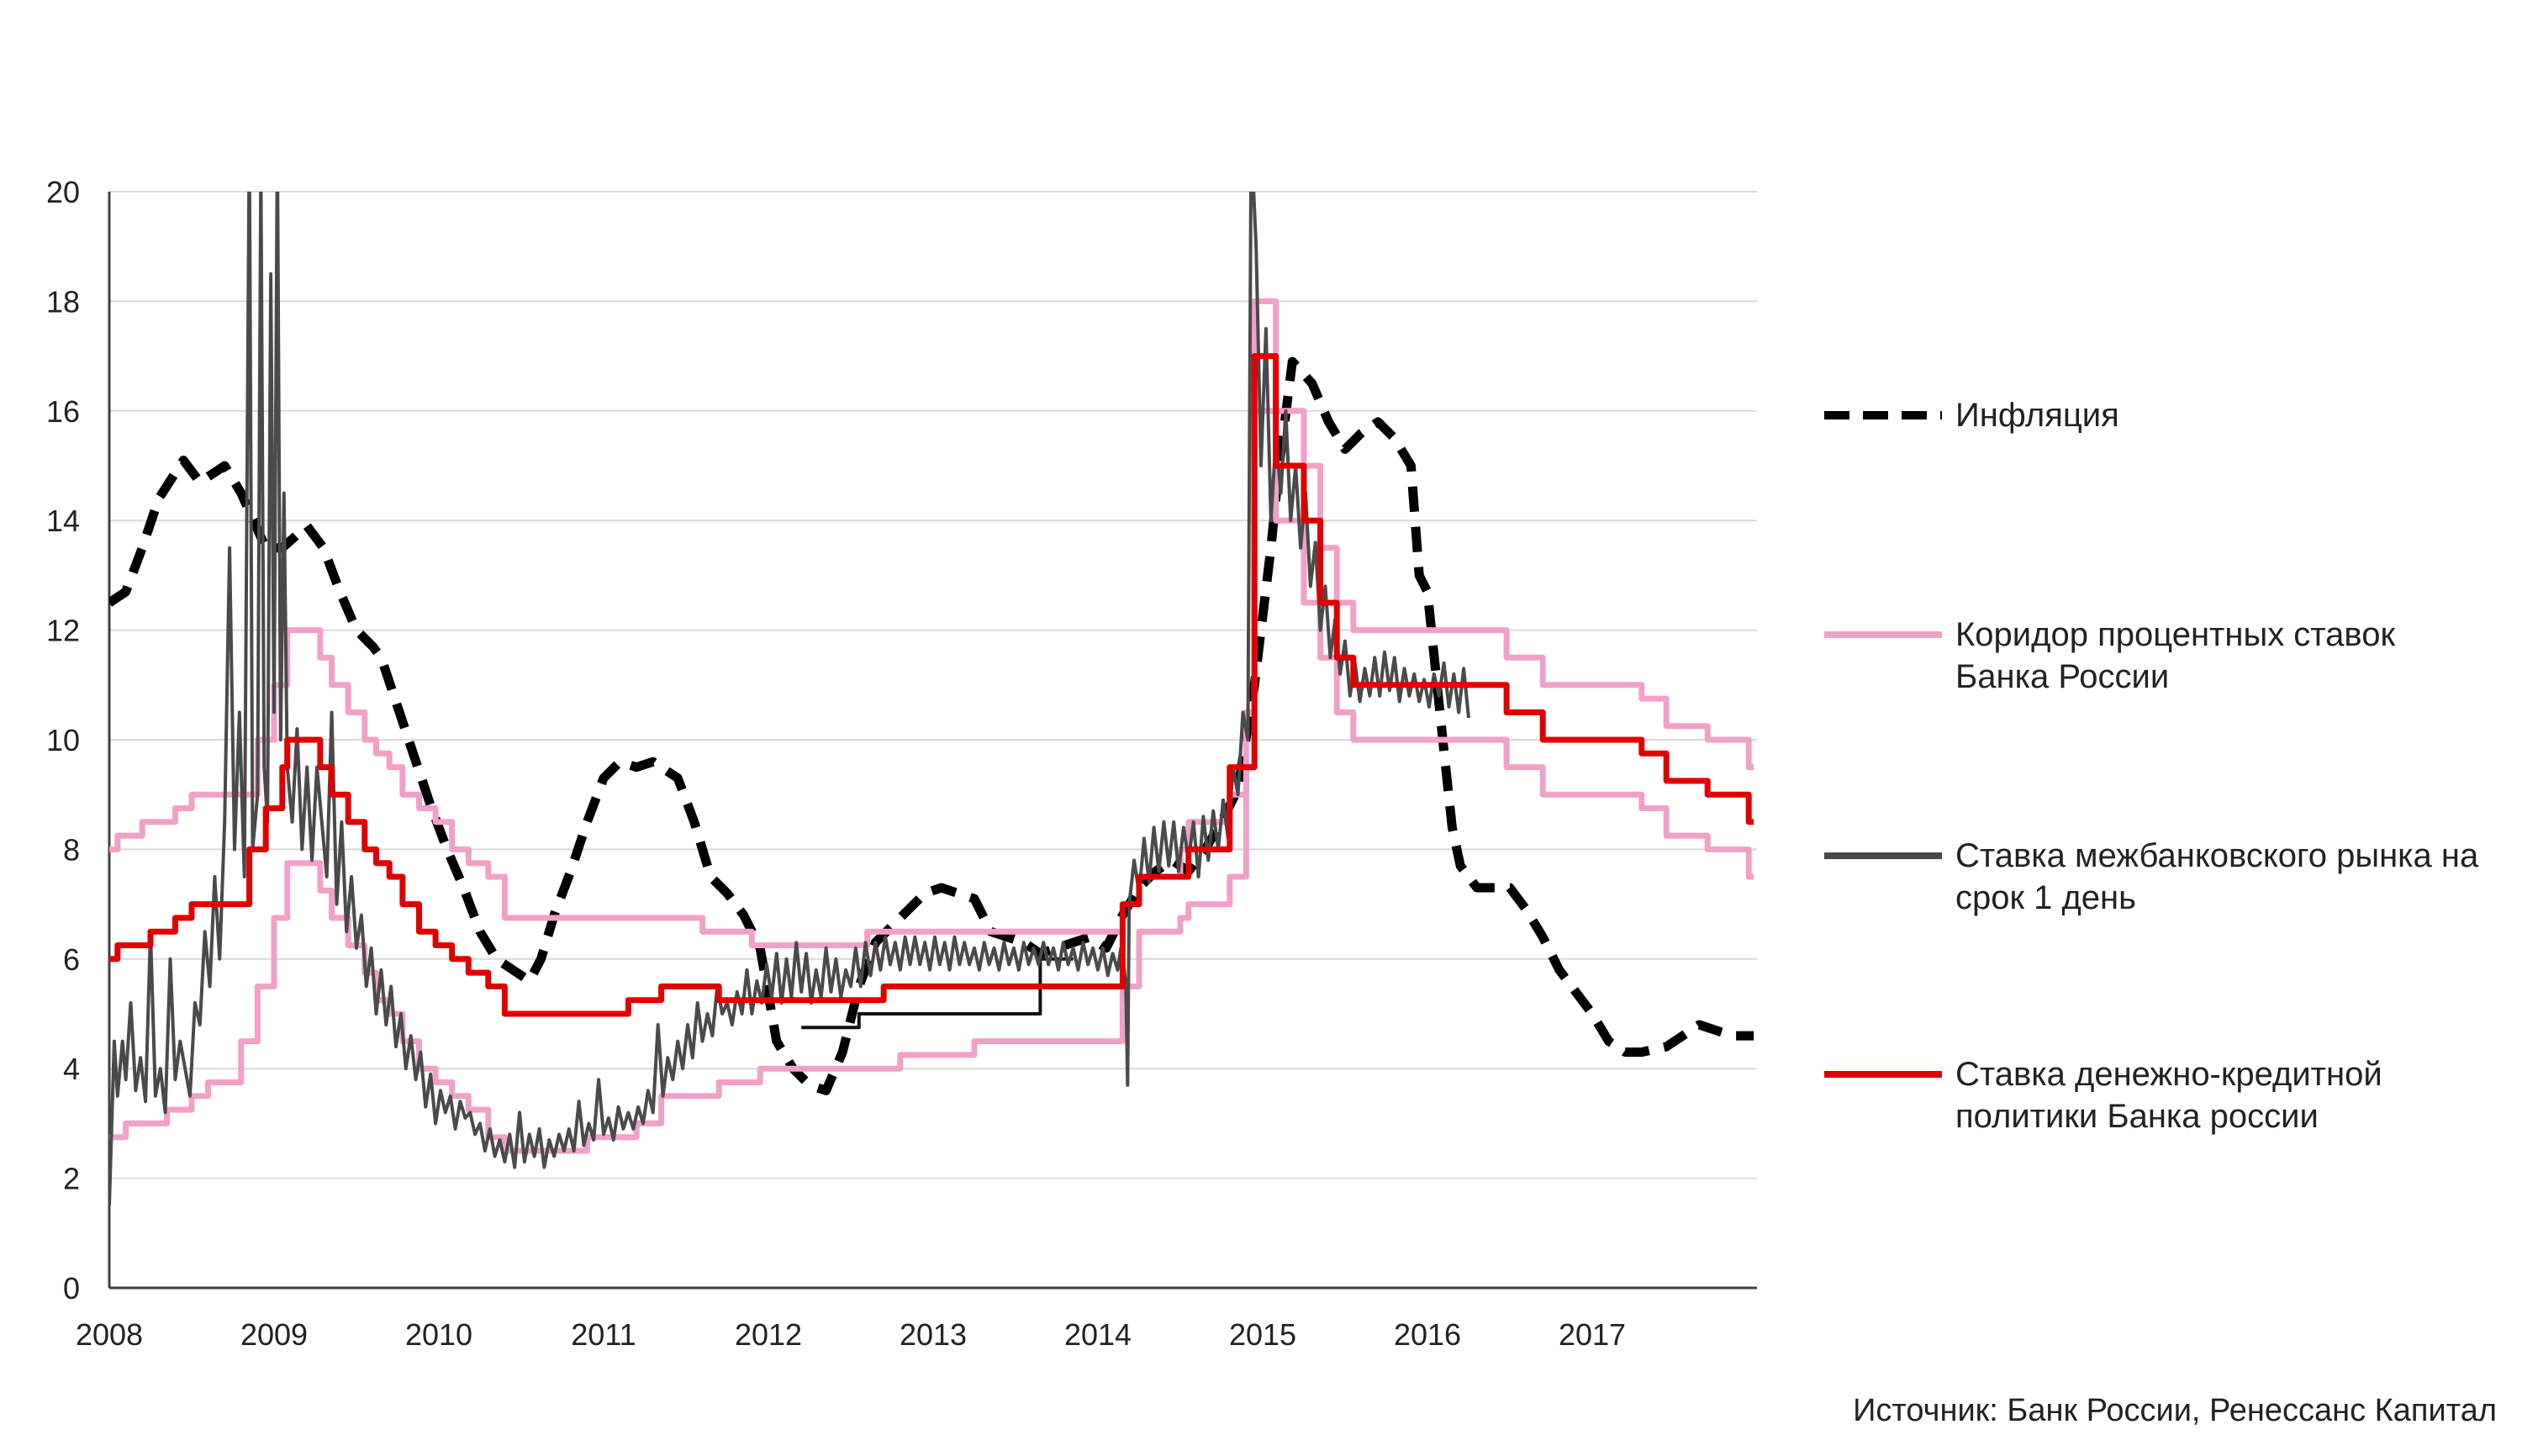 The height and width of the screenshot is (1456, 2522). What do you see at coordinates (71, 959) in the screenshot?
I see `y-tick-label: 6` at bounding box center [71, 959].